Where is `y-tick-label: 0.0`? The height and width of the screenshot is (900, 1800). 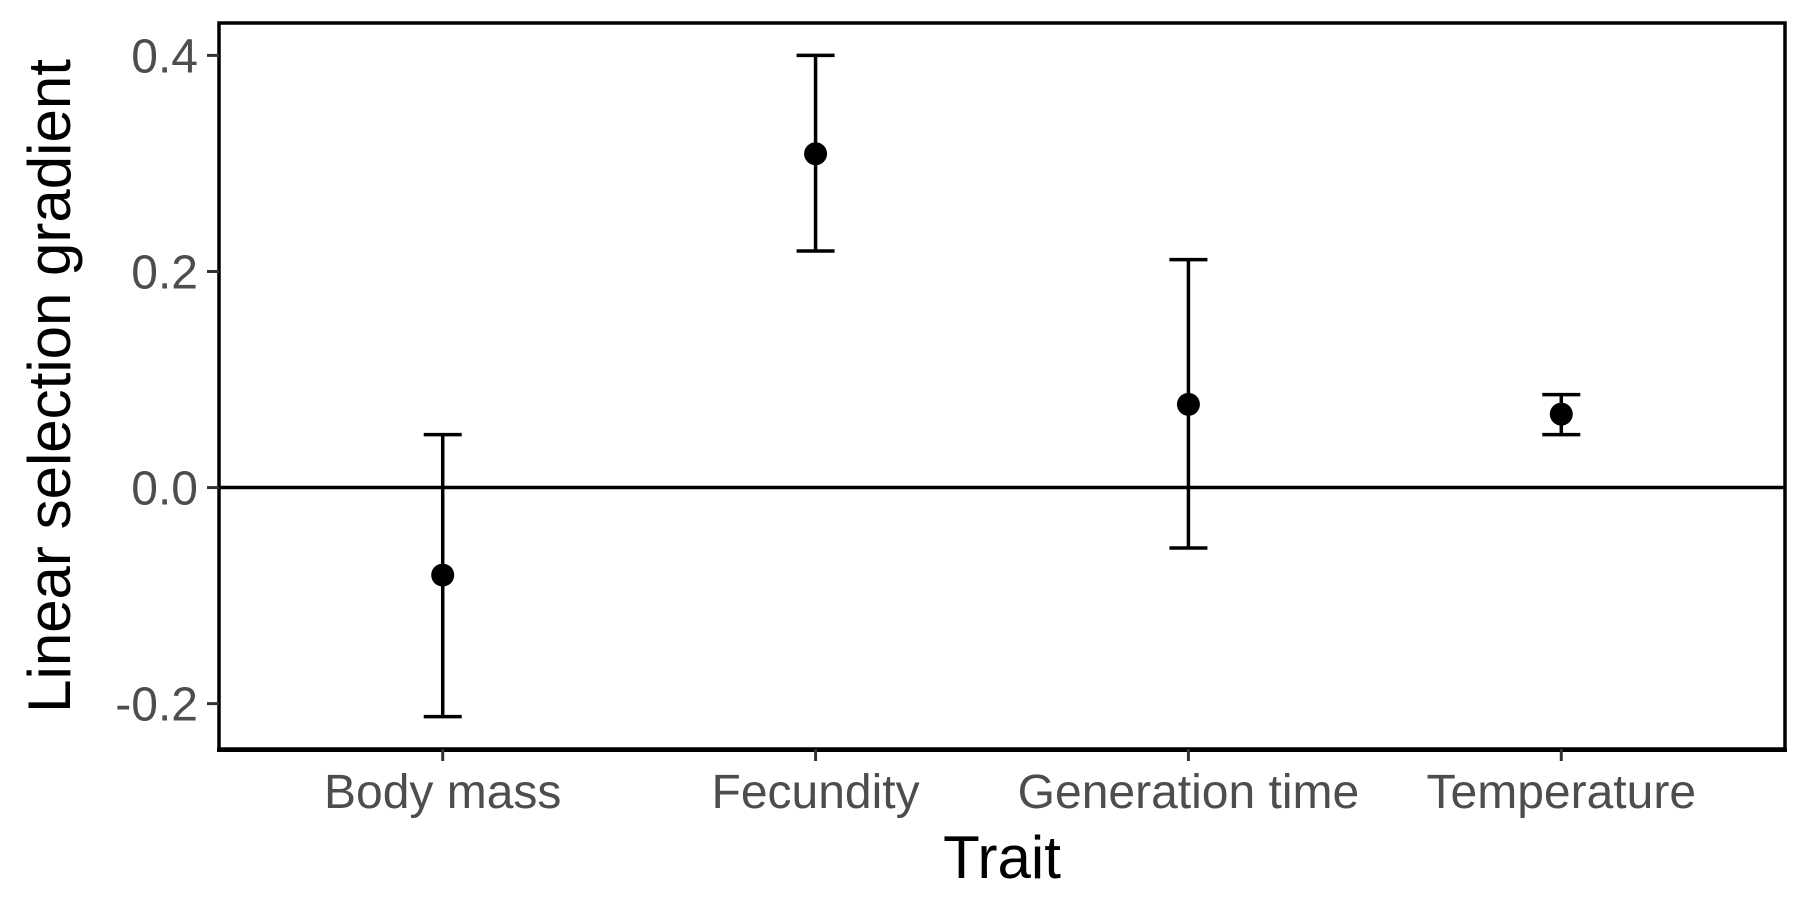 y-tick-label: 0.0 is located at coordinates (164, 489).